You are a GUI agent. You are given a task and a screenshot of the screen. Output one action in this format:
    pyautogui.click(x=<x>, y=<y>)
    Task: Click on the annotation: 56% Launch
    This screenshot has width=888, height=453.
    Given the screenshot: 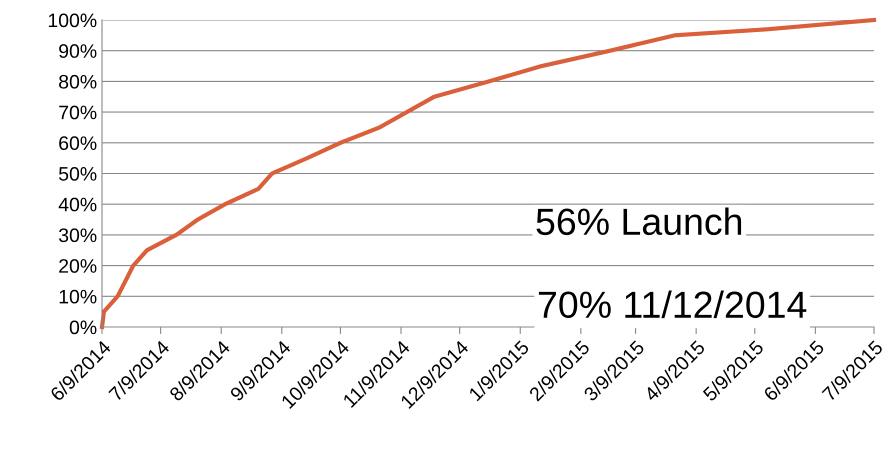 What is the action you would take?
    pyautogui.click(x=639, y=222)
    